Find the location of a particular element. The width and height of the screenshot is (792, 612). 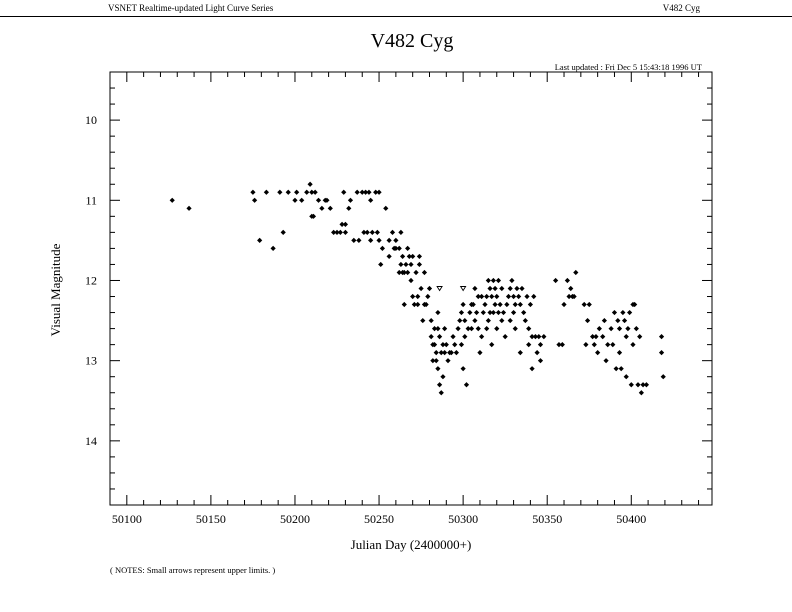

x-tick-label: 50250 is located at coordinates (379, 519).